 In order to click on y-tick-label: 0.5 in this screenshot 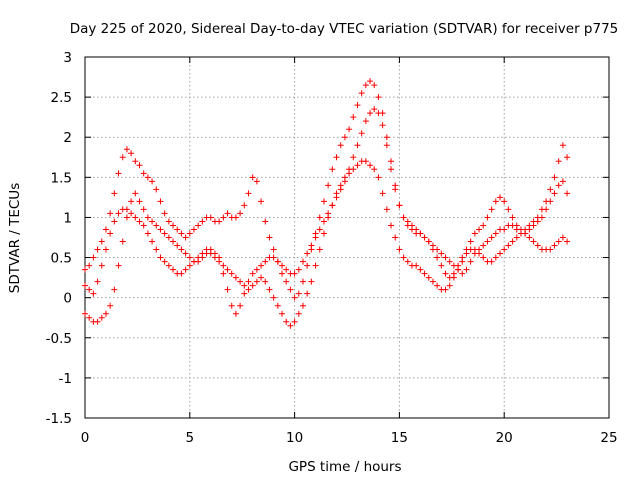, I will do `click(61, 259)`.